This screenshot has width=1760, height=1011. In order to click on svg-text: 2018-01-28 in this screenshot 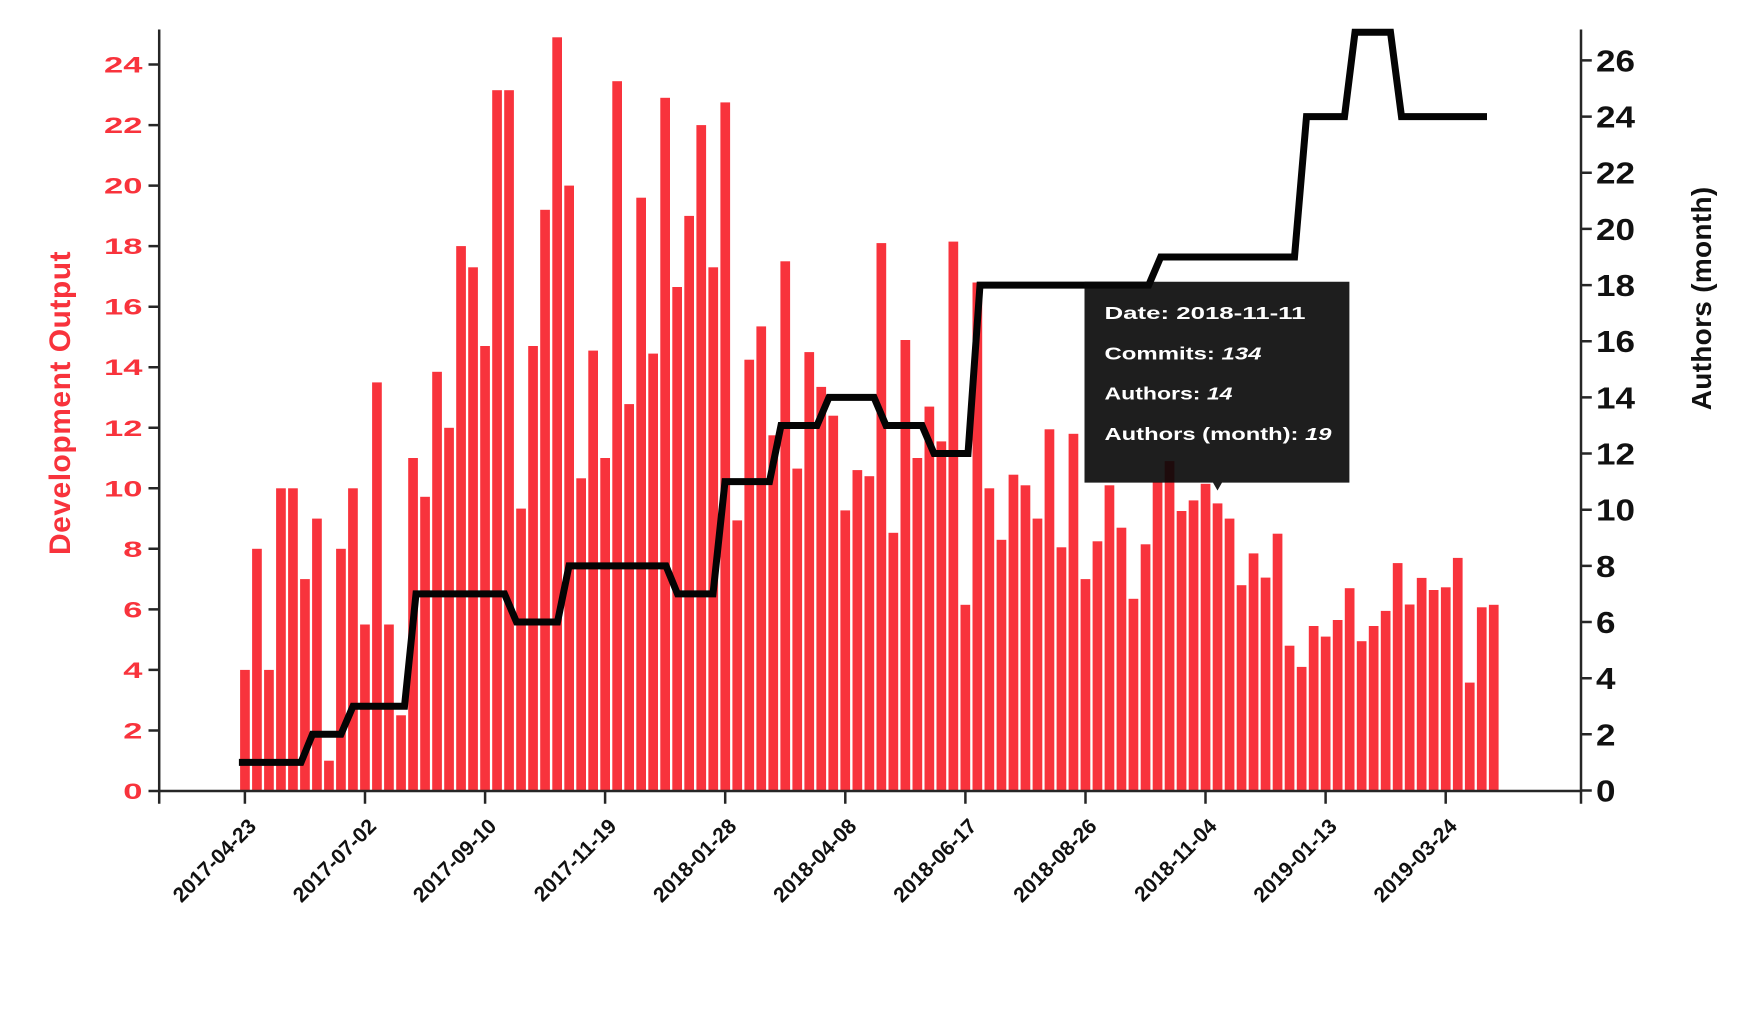, I will do `click(695, 861)`.